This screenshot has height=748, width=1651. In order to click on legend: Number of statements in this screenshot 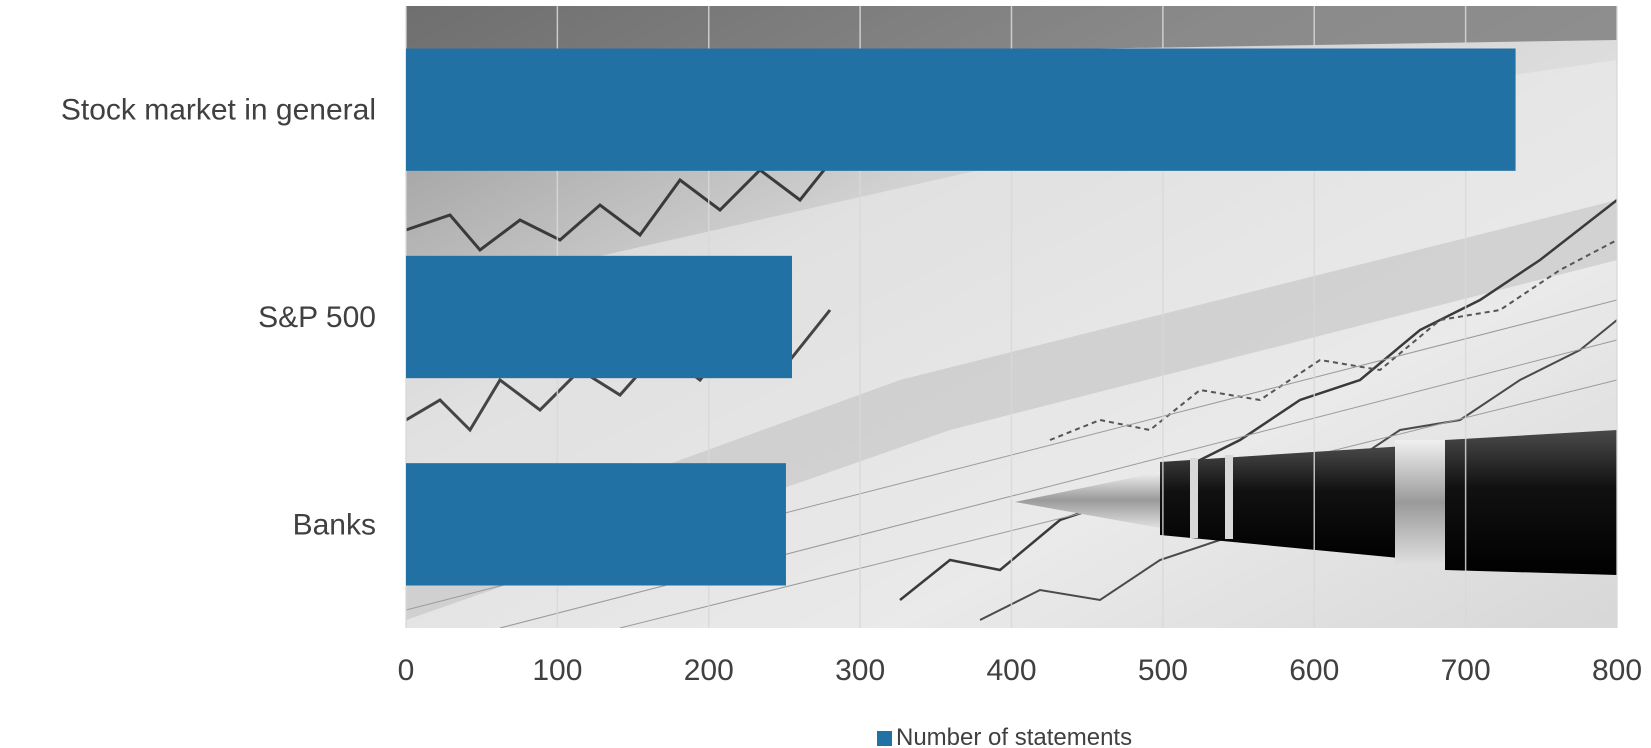, I will do `click(1004, 736)`.